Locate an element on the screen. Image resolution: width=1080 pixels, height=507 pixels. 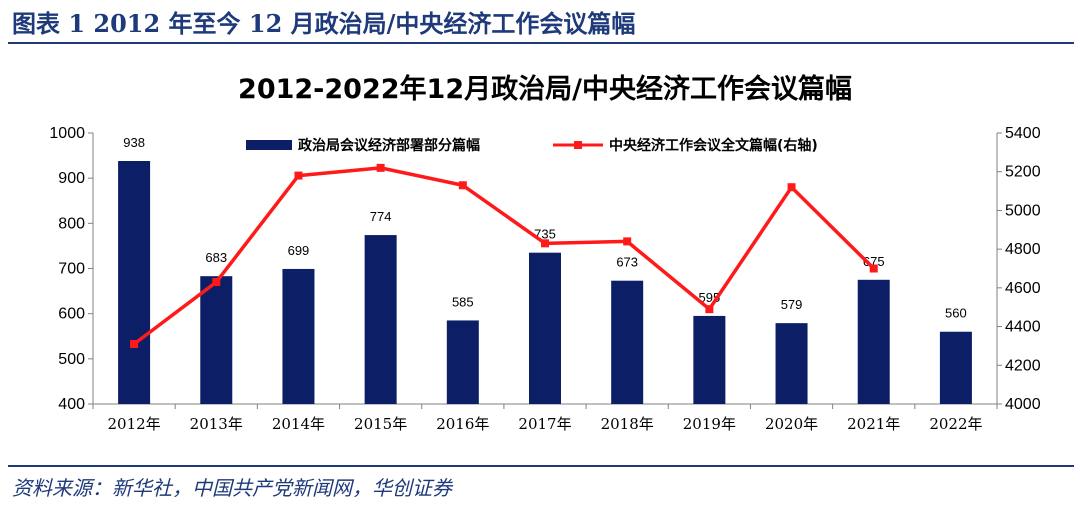
x-tick-label: 2020年 is located at coordinates (791, 424).